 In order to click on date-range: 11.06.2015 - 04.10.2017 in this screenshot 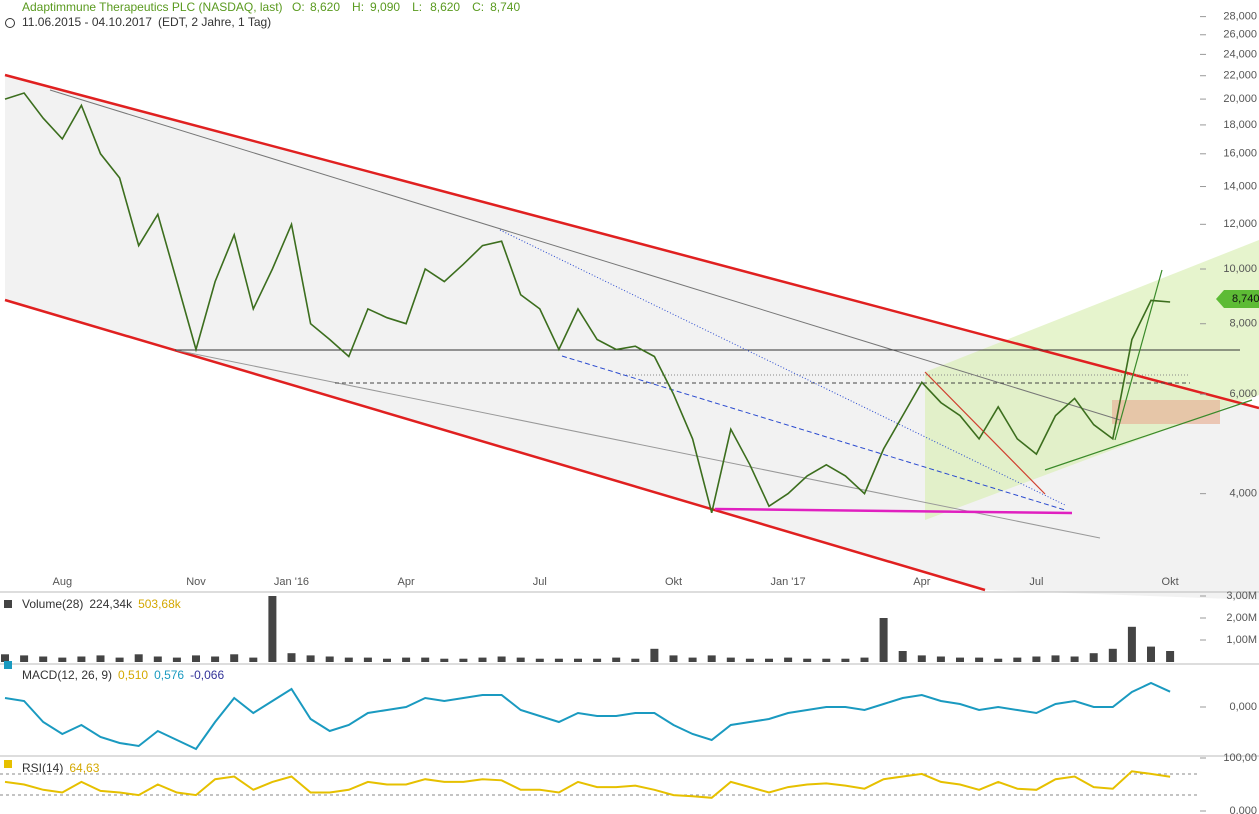, I will do `click(87, 22)`.